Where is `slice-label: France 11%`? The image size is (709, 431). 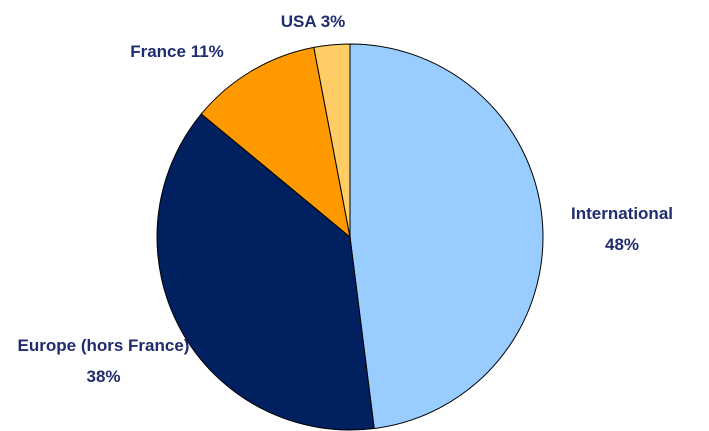
slice-label: France 11% is located at coordinates (177, 51).